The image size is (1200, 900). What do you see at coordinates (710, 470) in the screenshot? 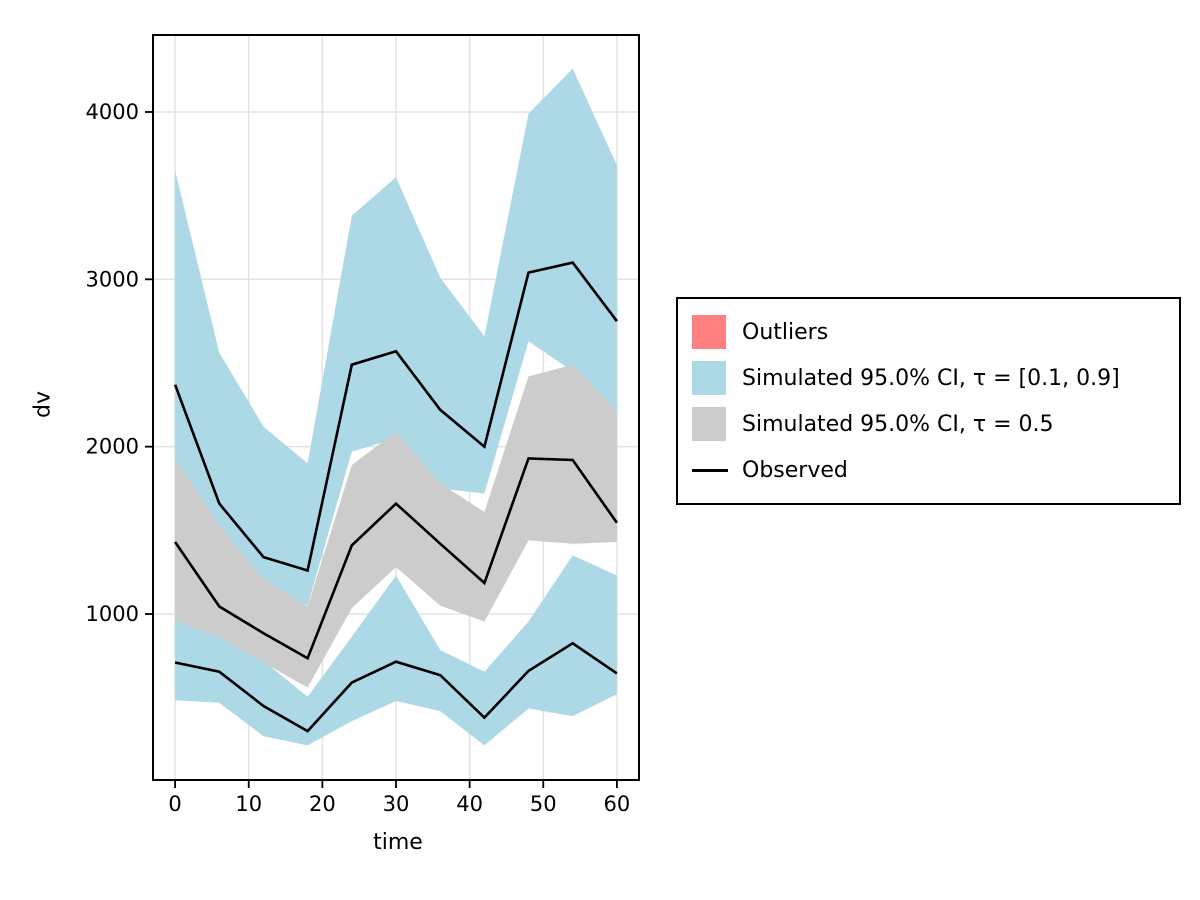
I see `observed-line-icon` at bounding box center [710, 470].